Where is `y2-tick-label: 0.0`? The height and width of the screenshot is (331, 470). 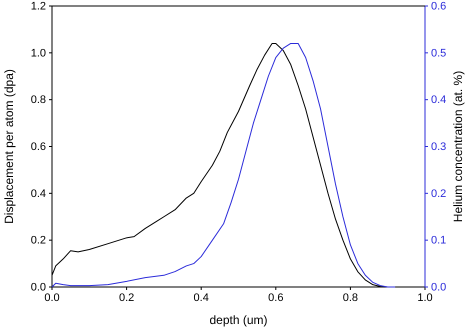
y2-tick-label: 0.0 is located at coordinates (438, 288).